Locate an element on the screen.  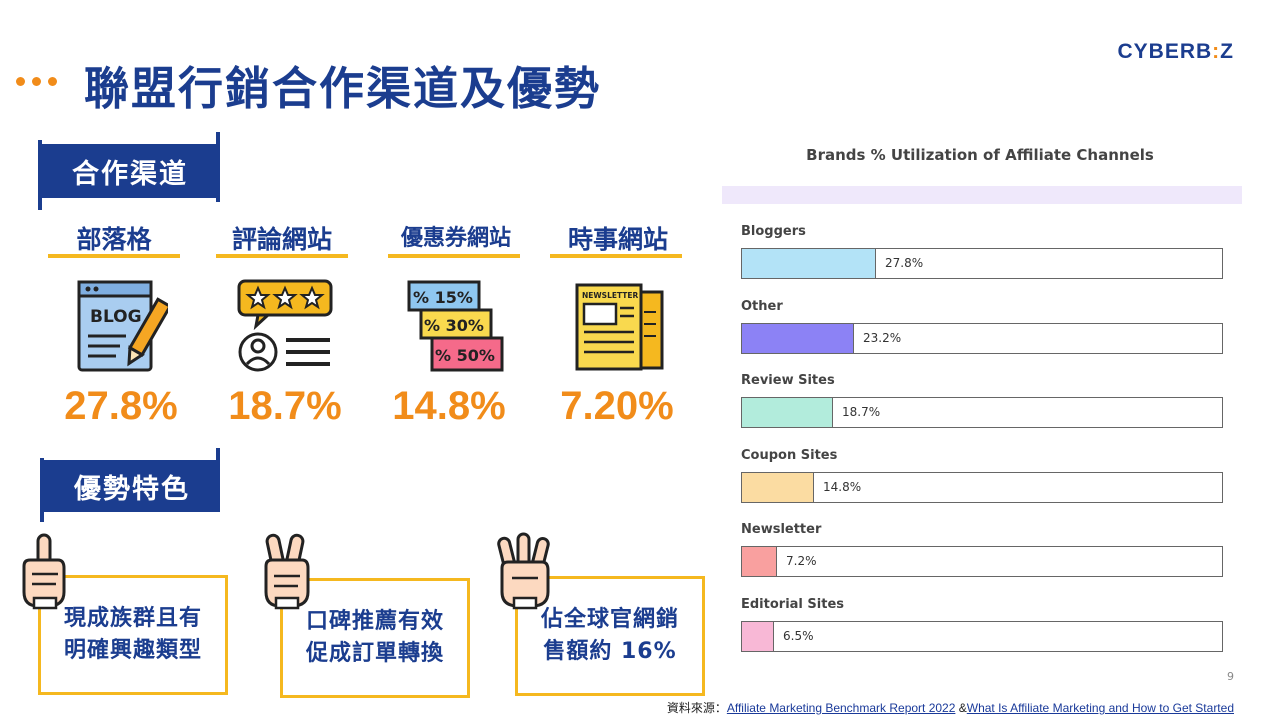
advantages-banner: 優勢特色 is located at coordinates (132, 486).